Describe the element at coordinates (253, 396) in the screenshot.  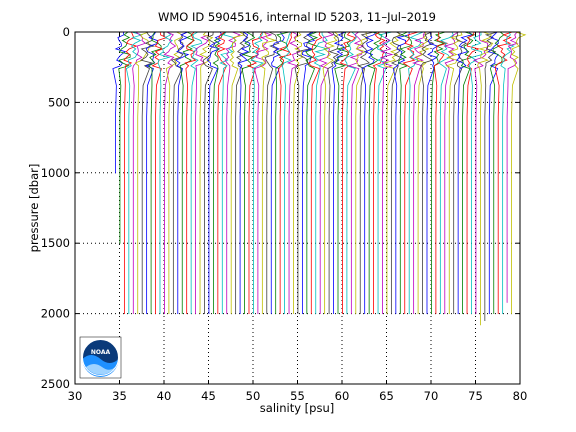
I see `x-tick-label: 50` at that location.